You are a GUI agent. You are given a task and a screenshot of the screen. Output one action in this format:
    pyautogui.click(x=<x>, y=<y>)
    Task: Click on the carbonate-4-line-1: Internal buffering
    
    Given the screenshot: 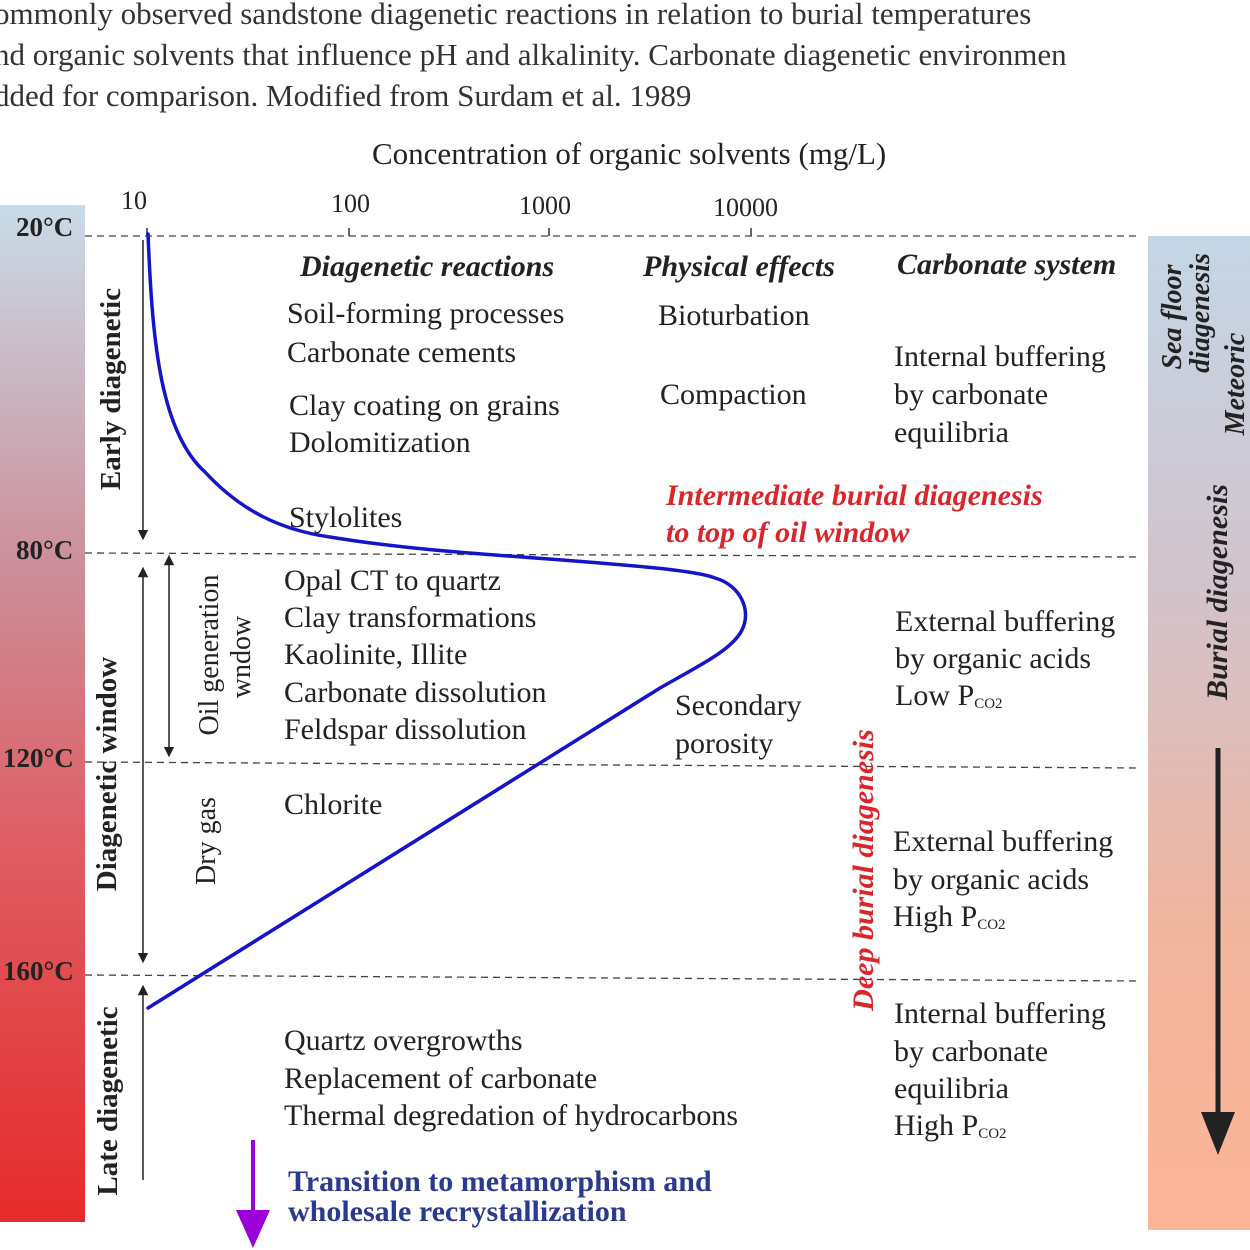 What is the action you would take?
    pyautogui.click(x=1000, y=1013)
    